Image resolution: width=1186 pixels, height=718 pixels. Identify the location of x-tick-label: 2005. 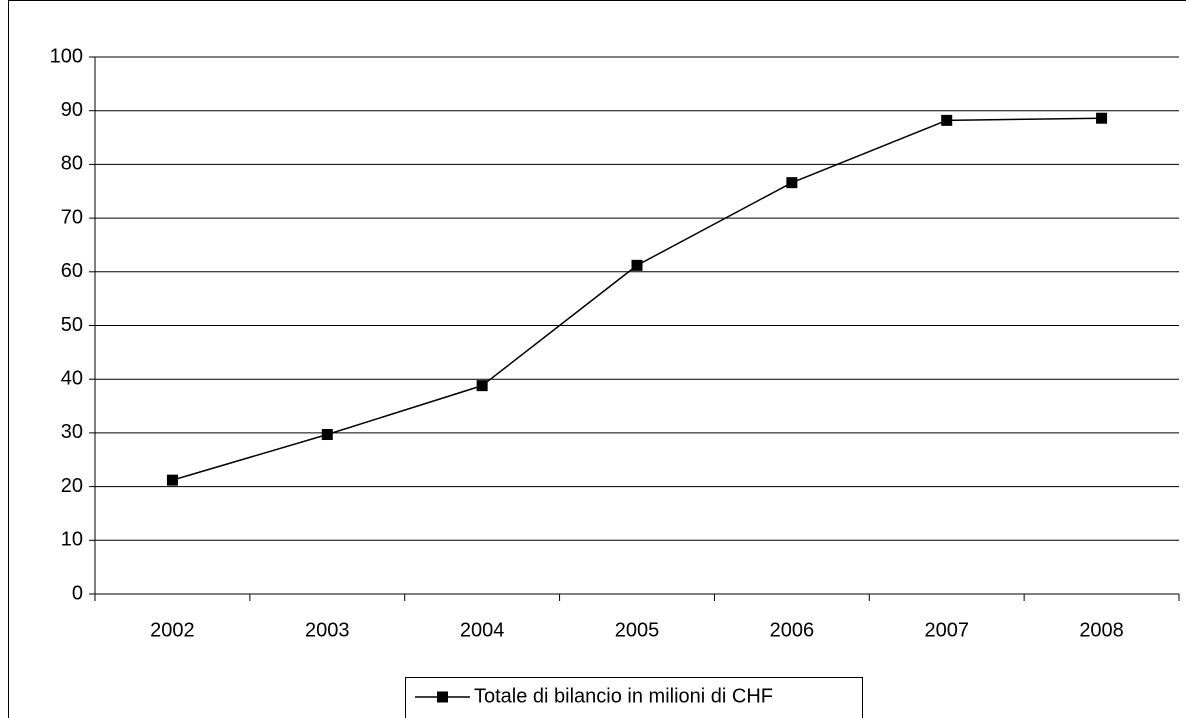
(637, 630).